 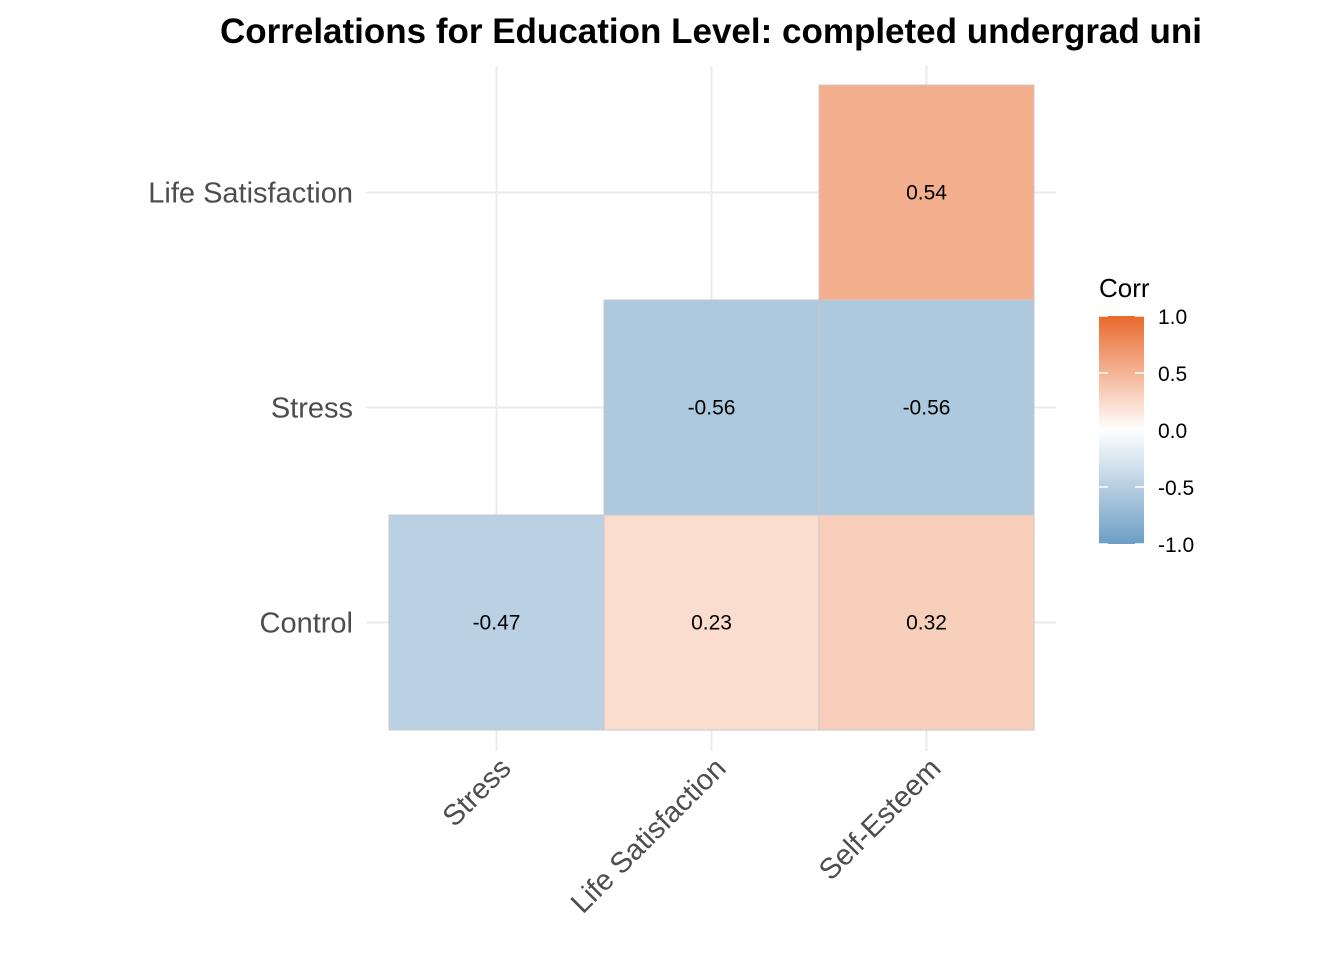 I want to click on y-axis-labels: Control Stress Life Satisfaction, so click(x=250, y=409).